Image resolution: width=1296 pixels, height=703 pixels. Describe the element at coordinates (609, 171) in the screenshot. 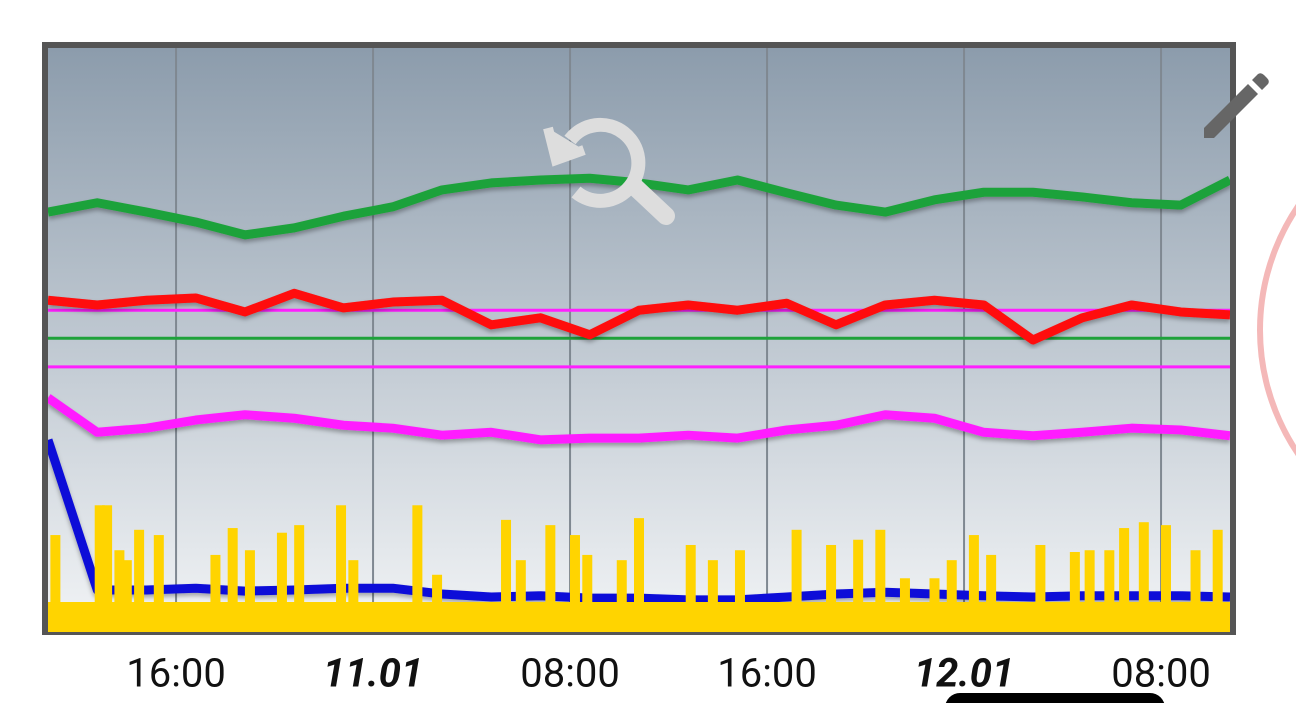

I see `reset-zoom-icon` at that location.